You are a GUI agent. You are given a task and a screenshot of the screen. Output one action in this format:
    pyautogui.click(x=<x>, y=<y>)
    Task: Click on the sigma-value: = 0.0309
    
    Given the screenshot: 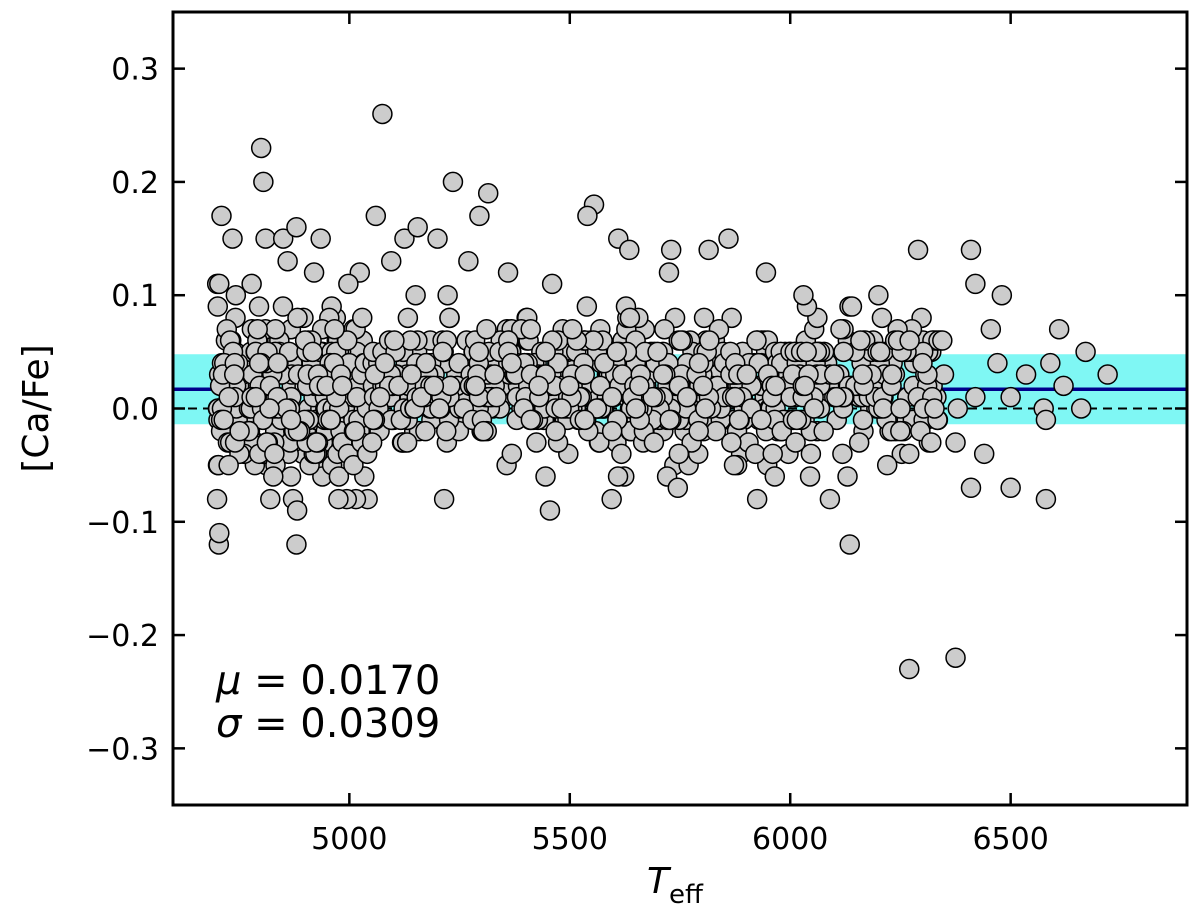 What is the action you would take?
    pyautogui.click(x=340, y=724)
    